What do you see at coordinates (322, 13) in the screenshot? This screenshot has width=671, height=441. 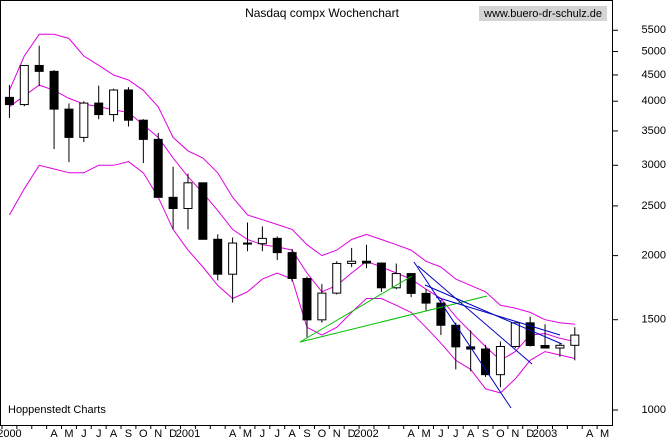 I see `chart-title: Nasdaq compx Wochenchart` at bounding box center [322, 13].